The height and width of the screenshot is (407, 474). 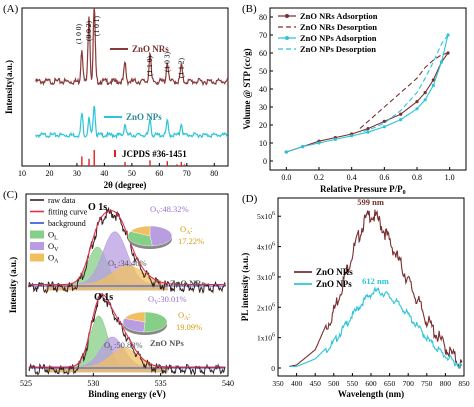 I want to click on x-tick-label: 70, so click(x=187, y=173).